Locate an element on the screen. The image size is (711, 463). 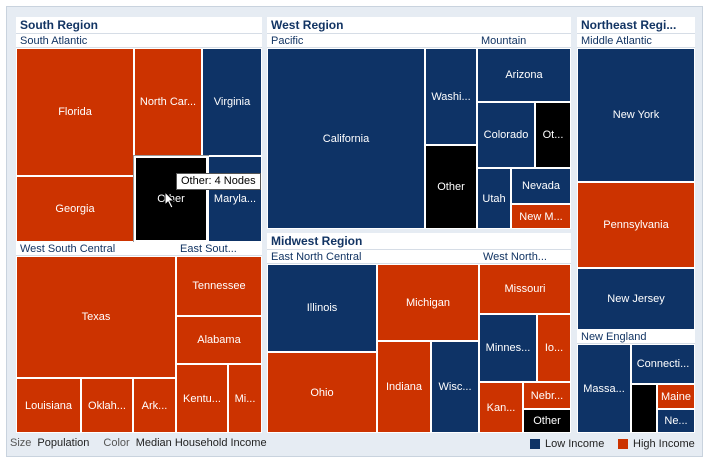
node-california-label: California is located at coordinates (346, 138).